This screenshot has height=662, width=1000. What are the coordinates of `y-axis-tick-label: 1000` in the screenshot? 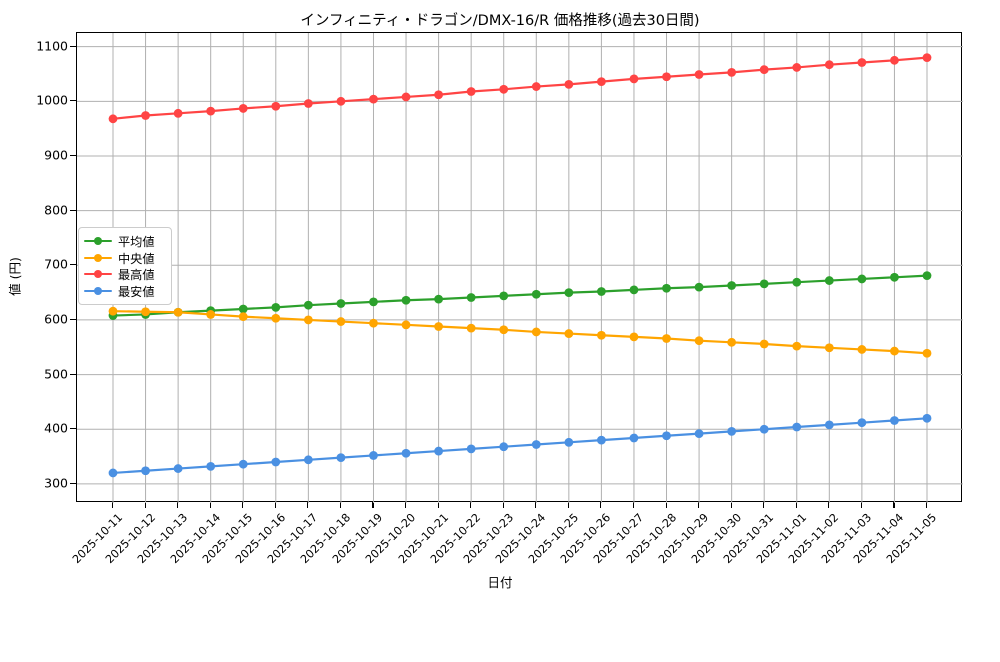 It's located at (52, 100).